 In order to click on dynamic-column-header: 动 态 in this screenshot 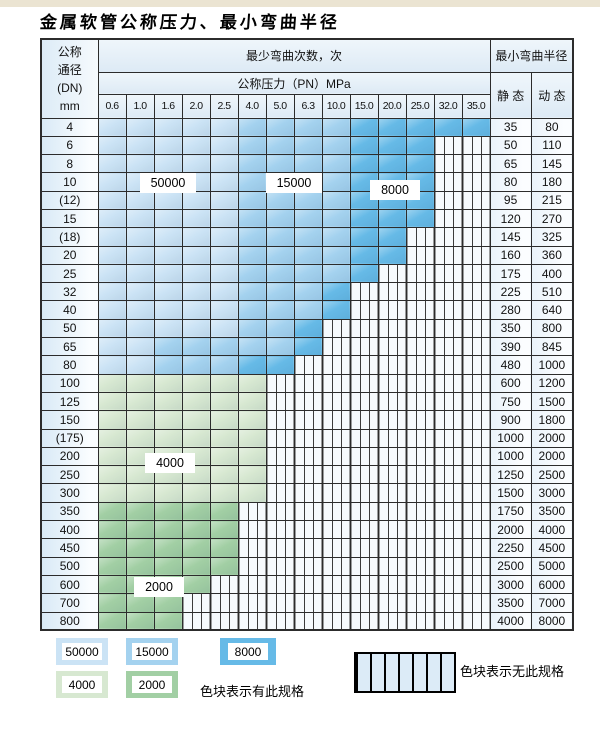, I will do `click(552, 95)`.